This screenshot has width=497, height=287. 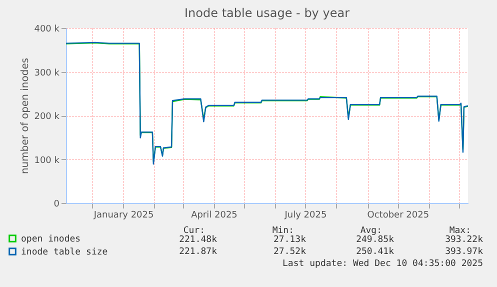 I want to click on legend-label: inode table size, so click(x=64, y=253).